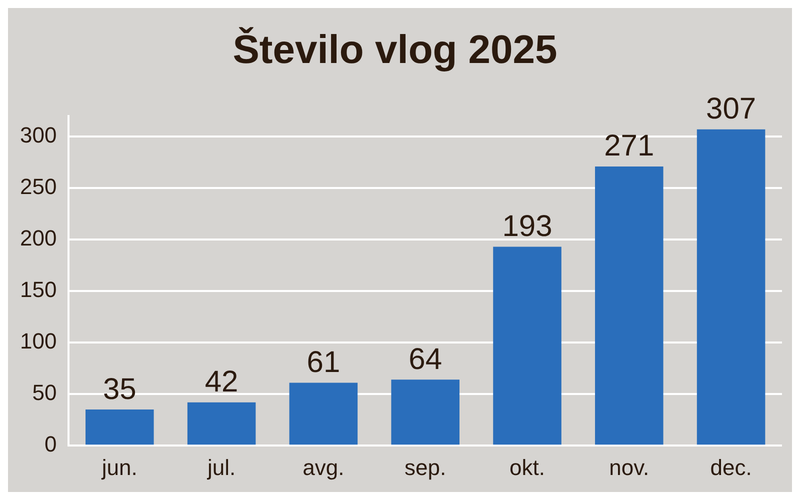 The width and height of the screenshot is (800, 500). What do you see at coordinates (119, 467) in the screenshot?
I see `x-tick-label: jun.` at bounding box center [119, 467].